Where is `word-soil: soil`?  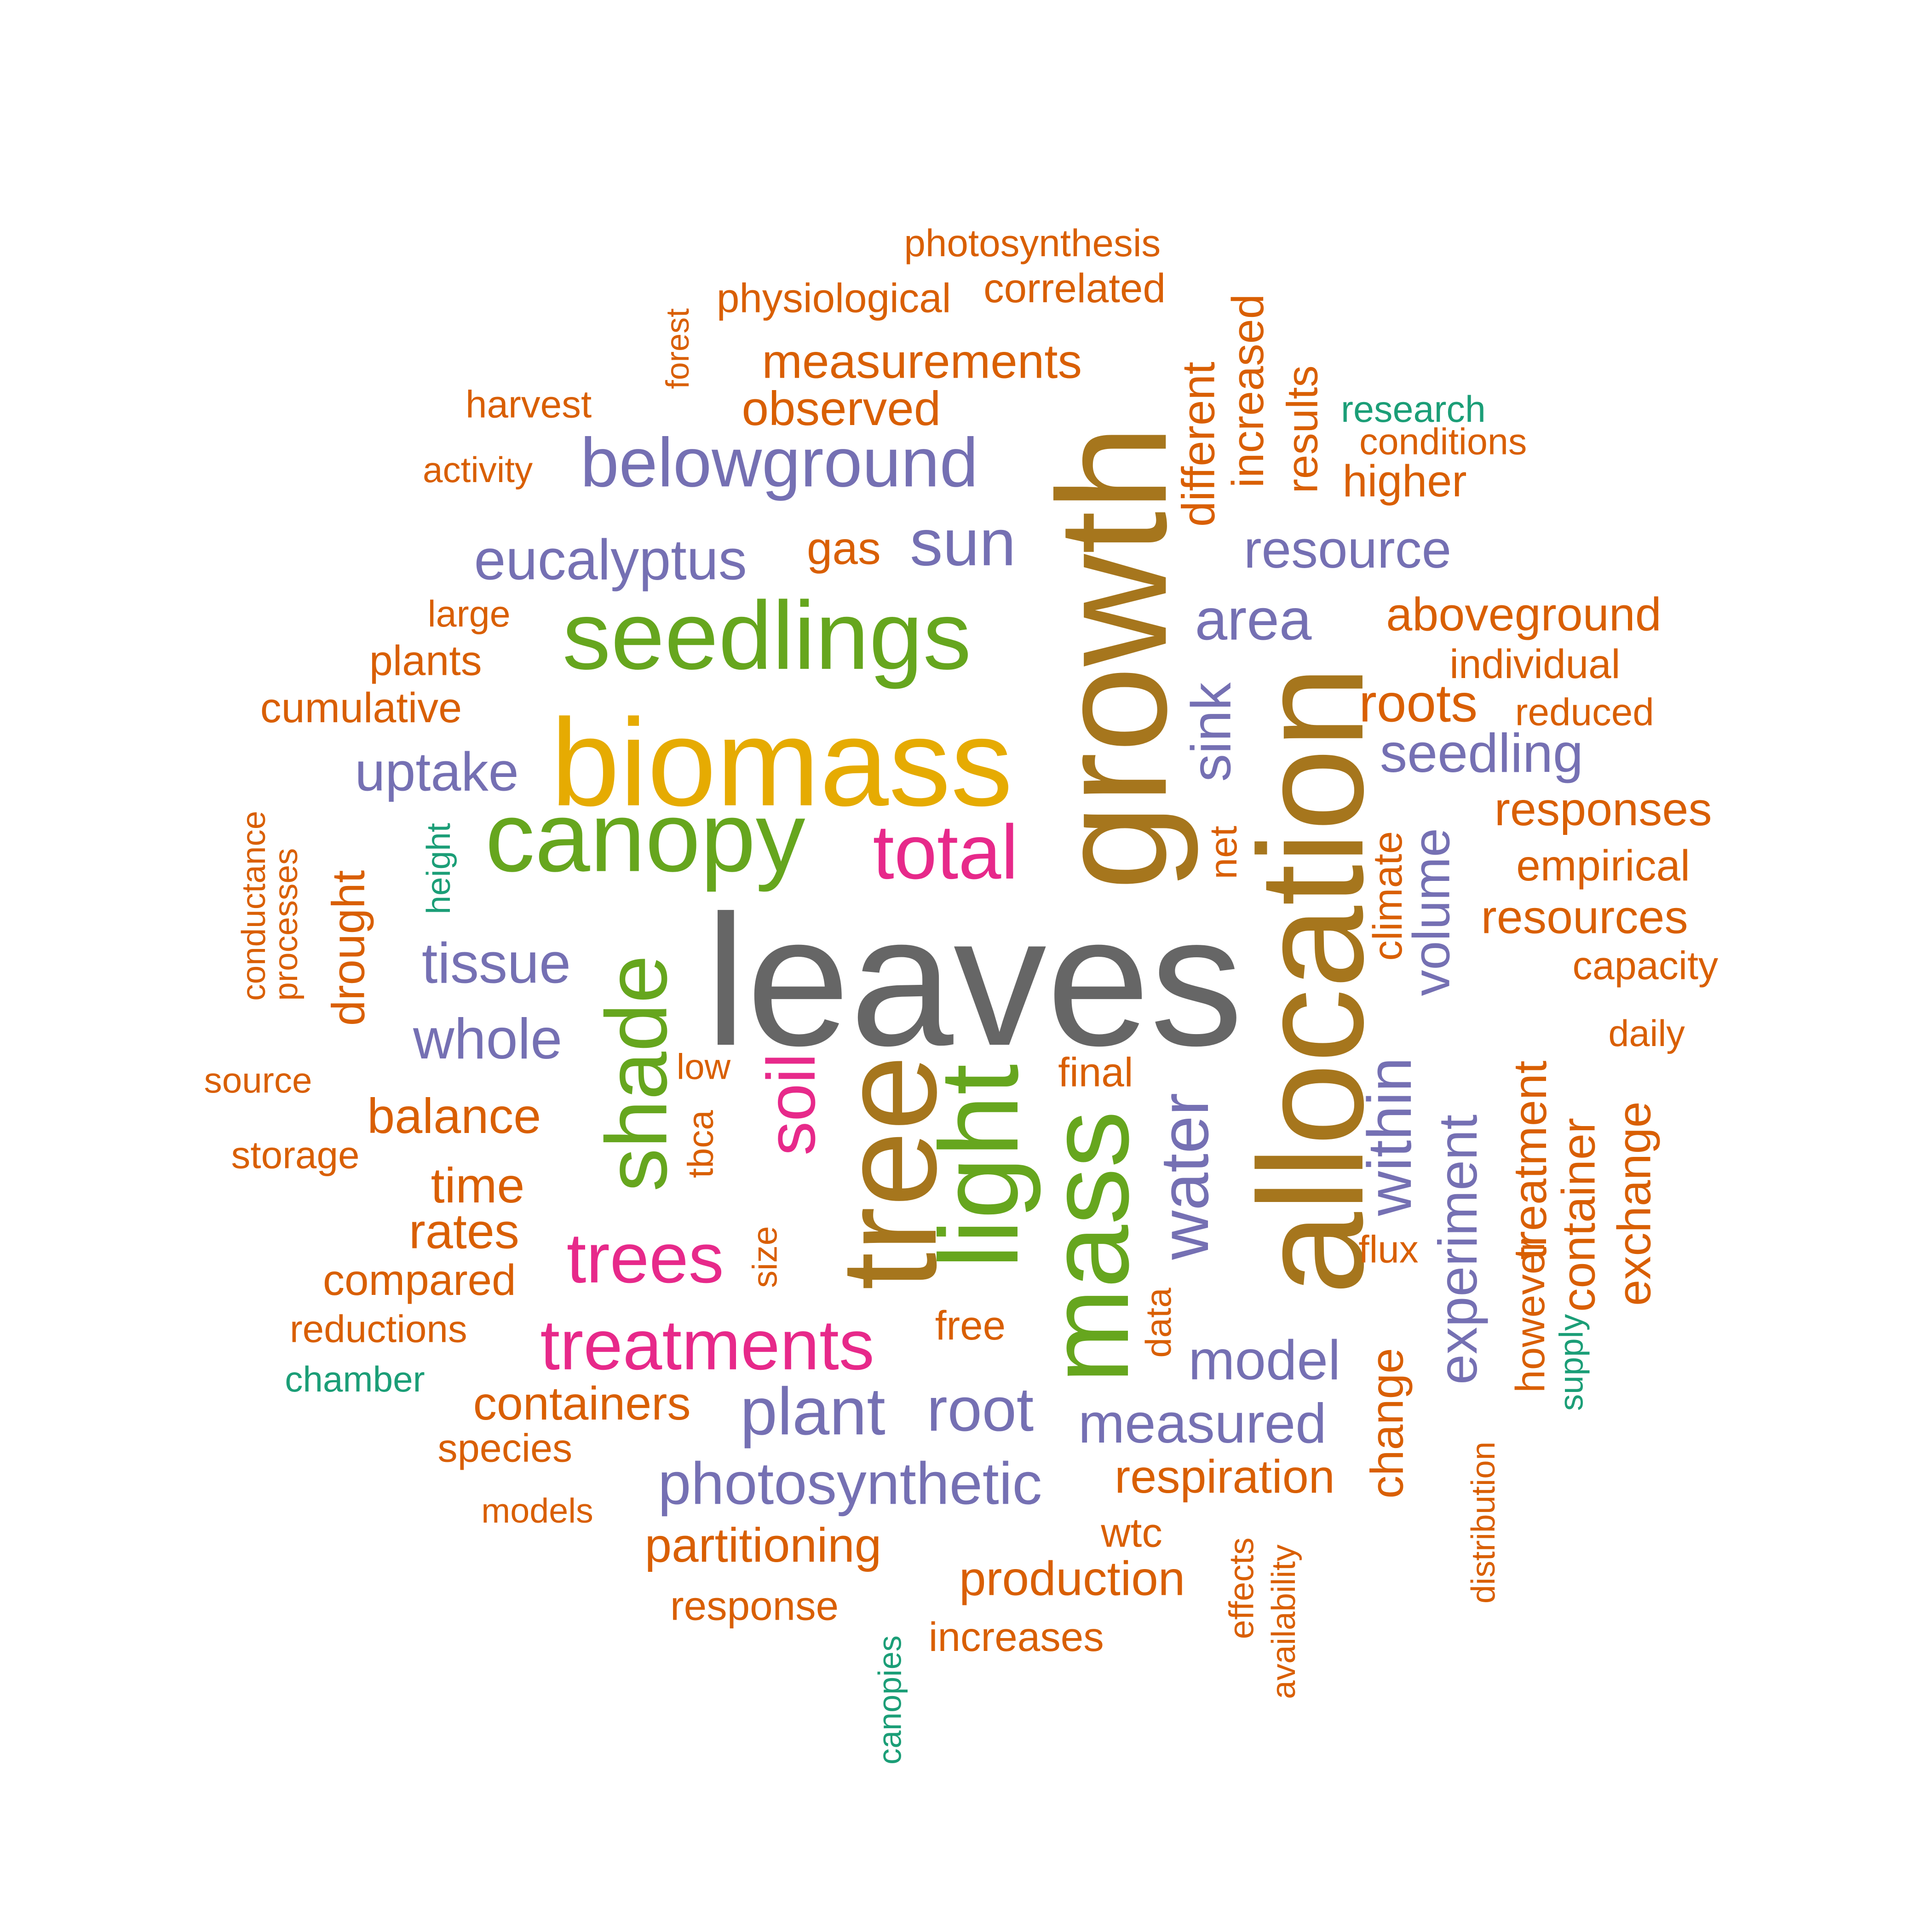 word-soil: soil is located at coordinates (791, 1104).